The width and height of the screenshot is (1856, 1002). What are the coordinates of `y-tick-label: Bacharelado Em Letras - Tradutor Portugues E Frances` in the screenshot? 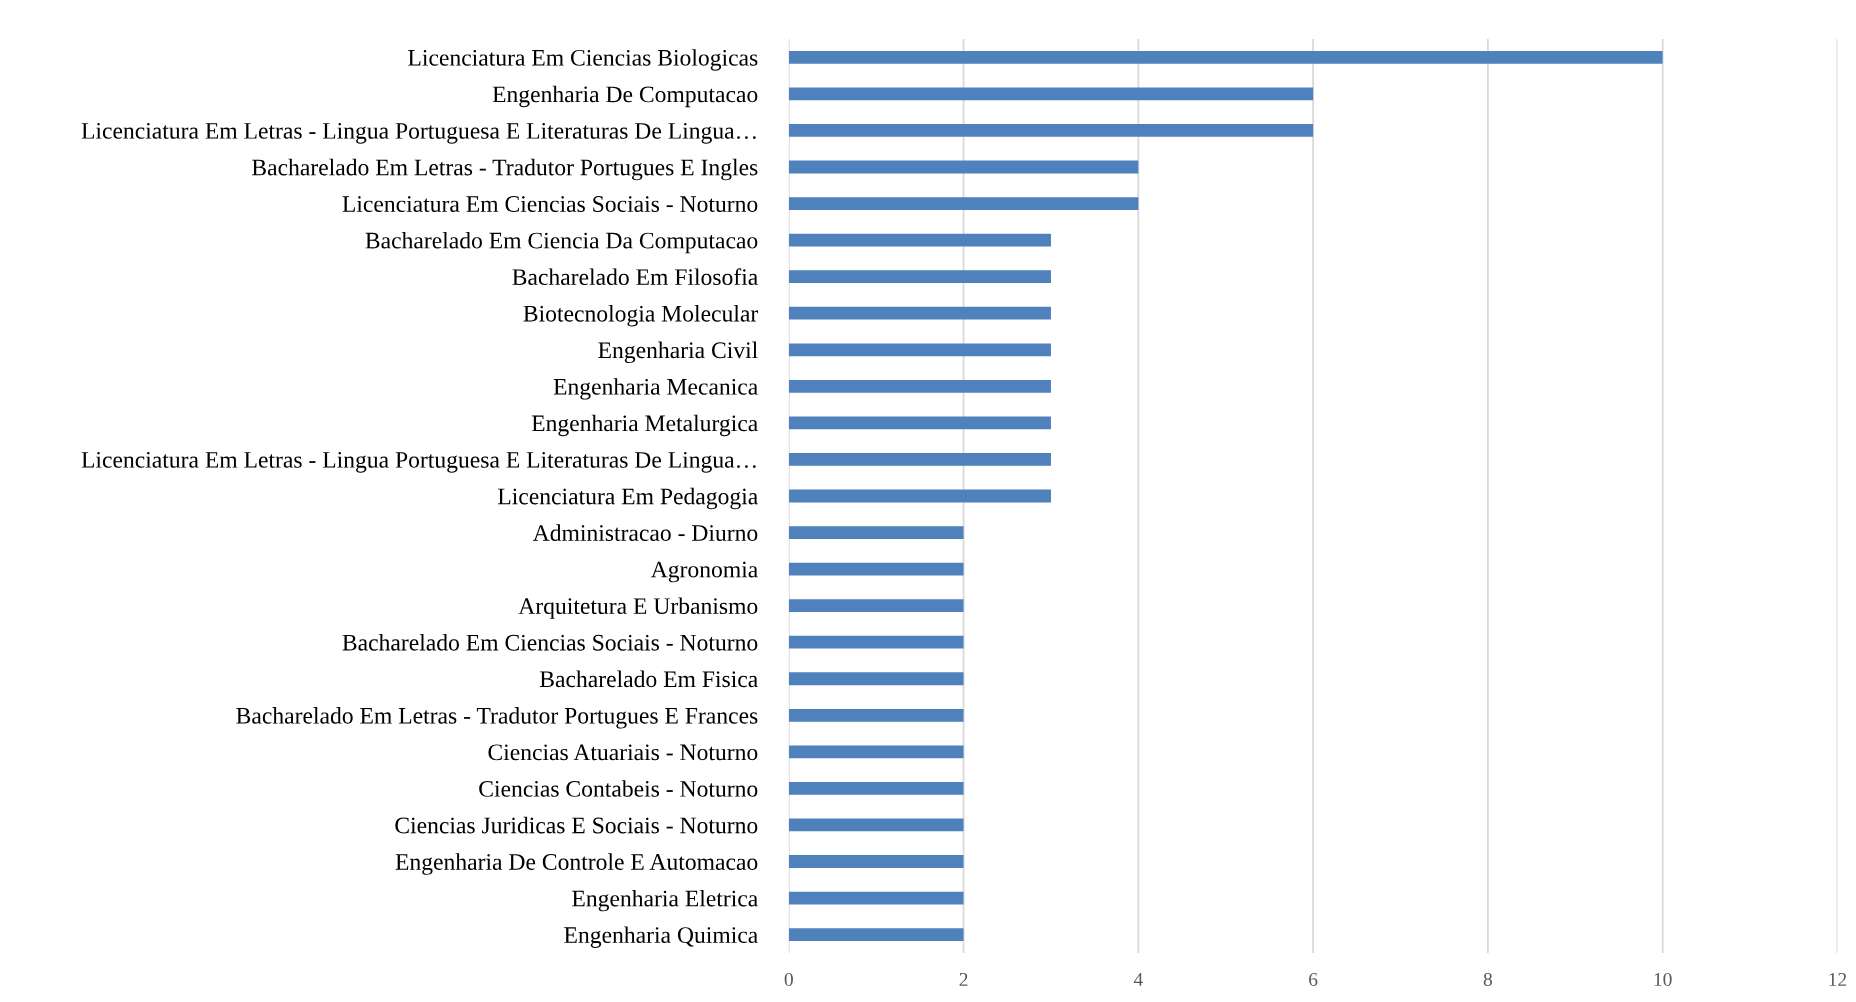 It's located at (497, 718).